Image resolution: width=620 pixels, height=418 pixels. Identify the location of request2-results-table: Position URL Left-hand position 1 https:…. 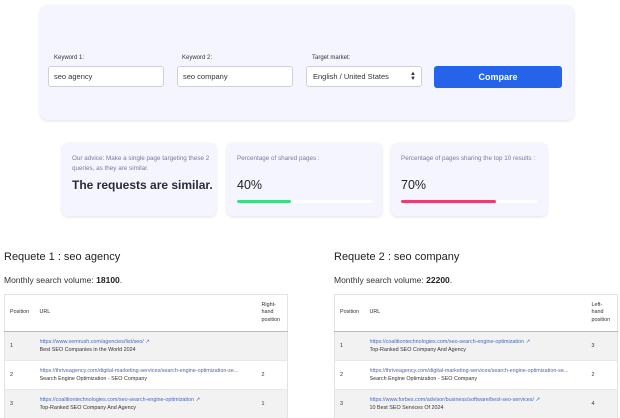
(476, 356).